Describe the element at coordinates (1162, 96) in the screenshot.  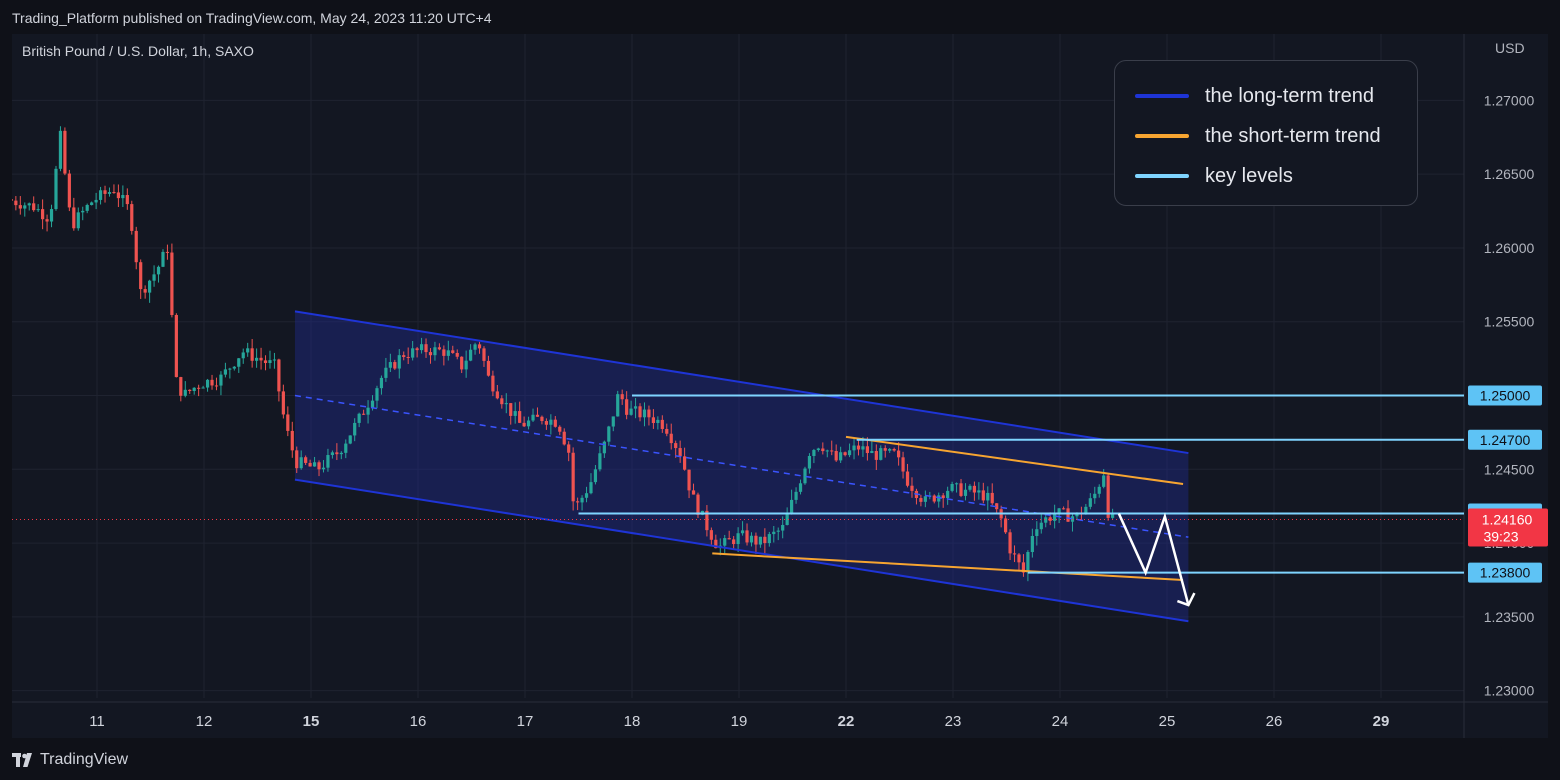
I see `legend-swatch-long-term` at that location.